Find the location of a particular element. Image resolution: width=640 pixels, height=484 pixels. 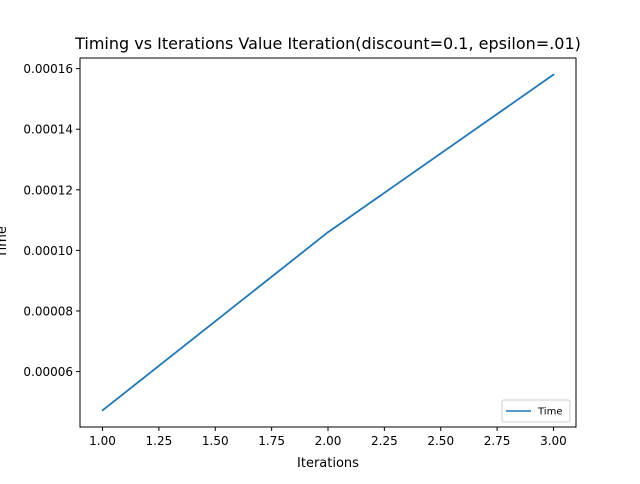

y-tick-label: 0.00016 is located at coordinates (48, 69).